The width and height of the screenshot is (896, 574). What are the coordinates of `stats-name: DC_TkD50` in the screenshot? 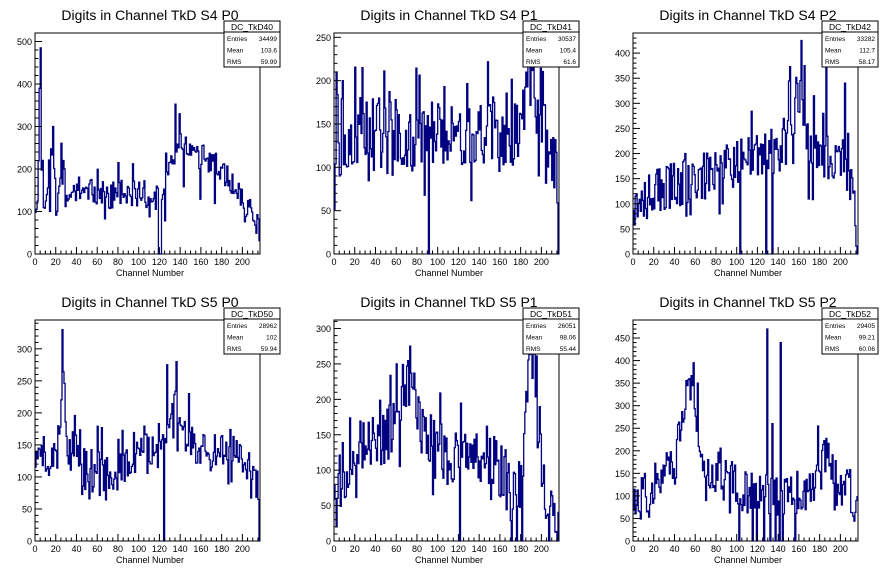 It's located at (252, 314).